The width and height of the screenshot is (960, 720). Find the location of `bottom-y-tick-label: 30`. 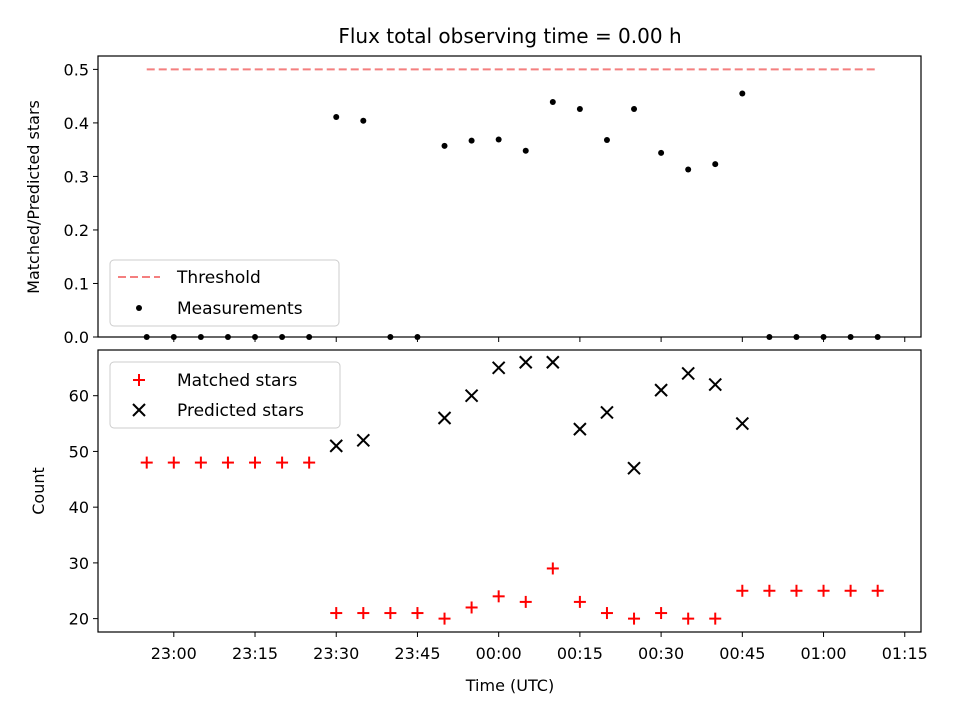

bottom-y-tick-label: 30 is located at coordinates (79, 563).